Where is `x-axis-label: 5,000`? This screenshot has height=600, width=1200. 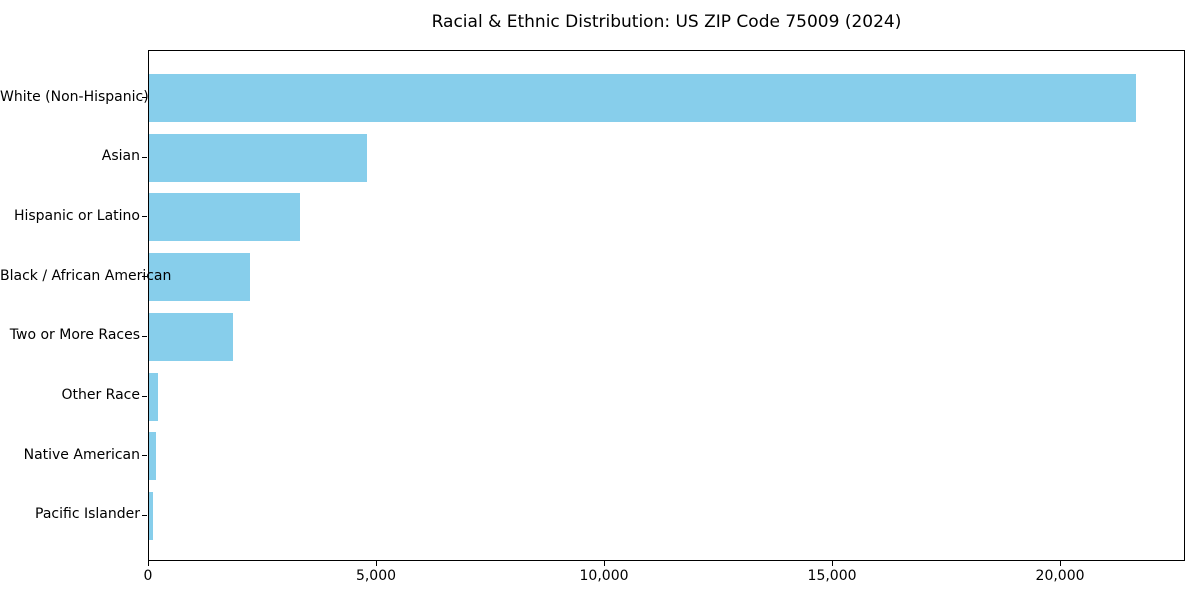 x-axis-label: 5,000 is located at coordinates (376, 576).